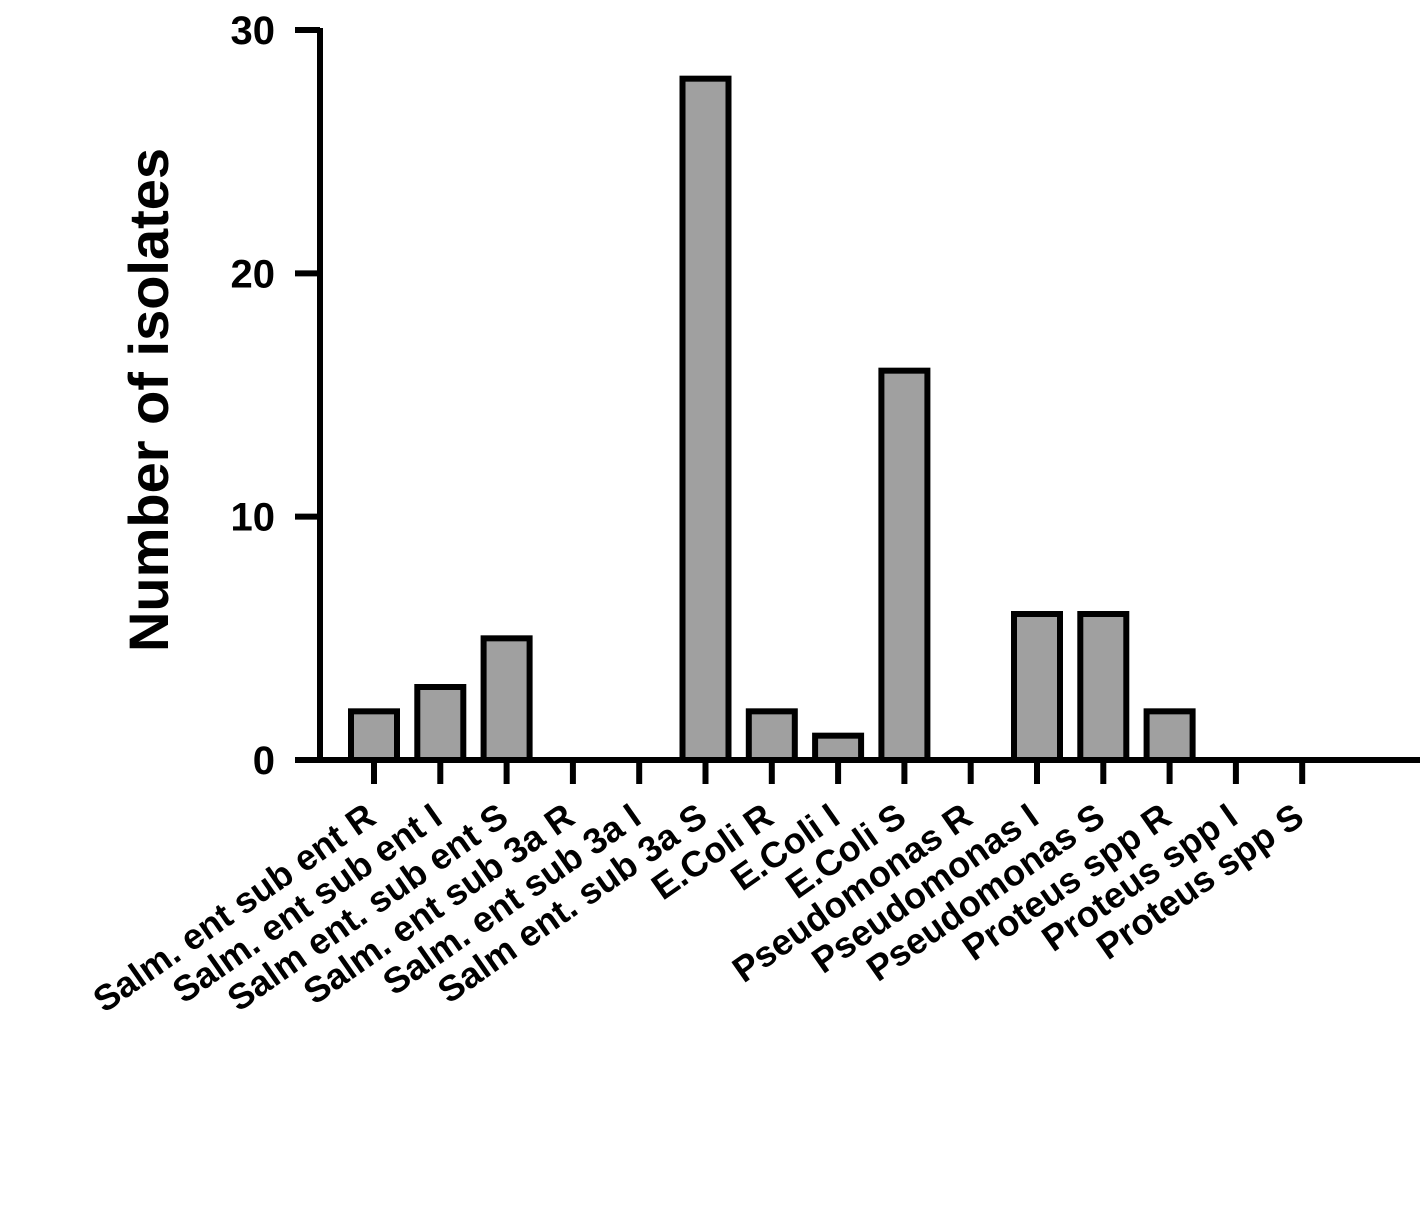  Describe the element at coordinates (148, 400) in the screenshot. I see `y-axis-label: Number of isolates` at that location.